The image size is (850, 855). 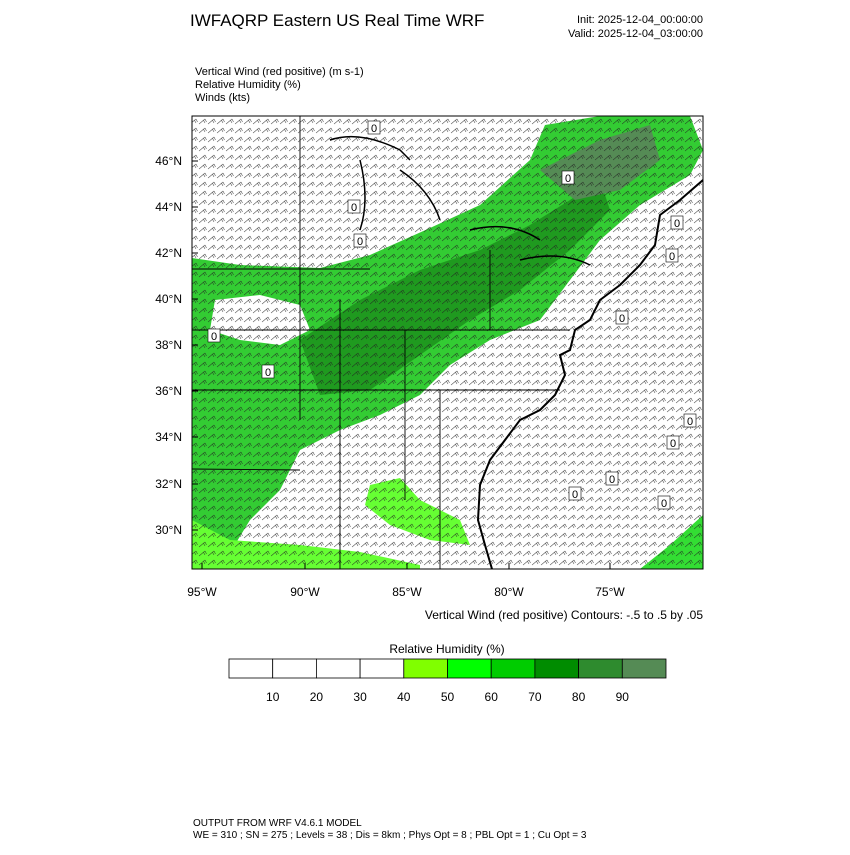 What do you see at coordinates (168, 530) in the screenshot?
I see `lat-label: 30°N` at bounding box center [168, 530].